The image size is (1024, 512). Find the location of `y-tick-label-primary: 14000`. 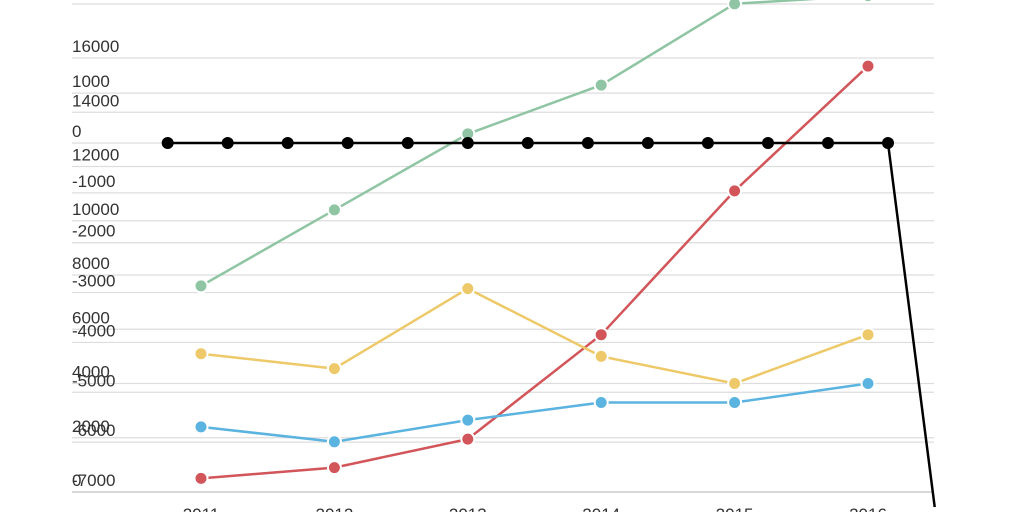

y-tick-label-primary: 14000 is located at coordinates (95, 100).